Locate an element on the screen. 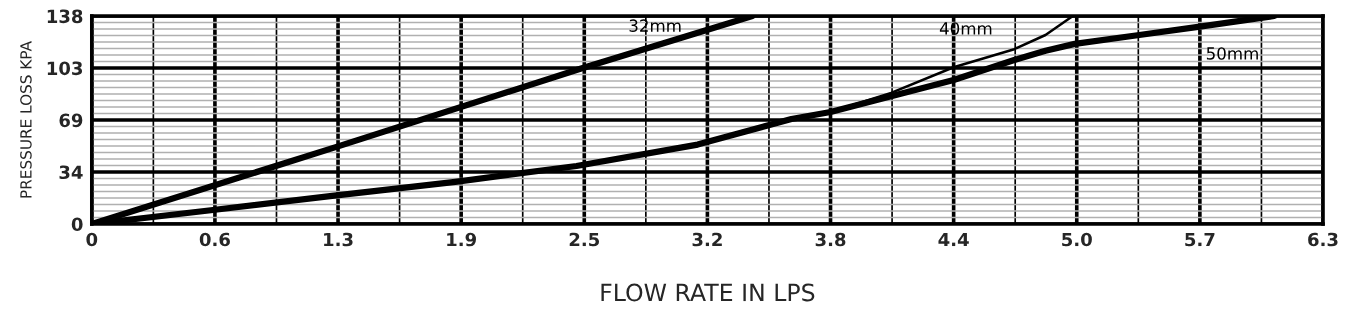 The width and height of the screenshot is (1350, 327). y-axis-title: PRESSURE LOSS KPA is located at coordinates (26, 119).